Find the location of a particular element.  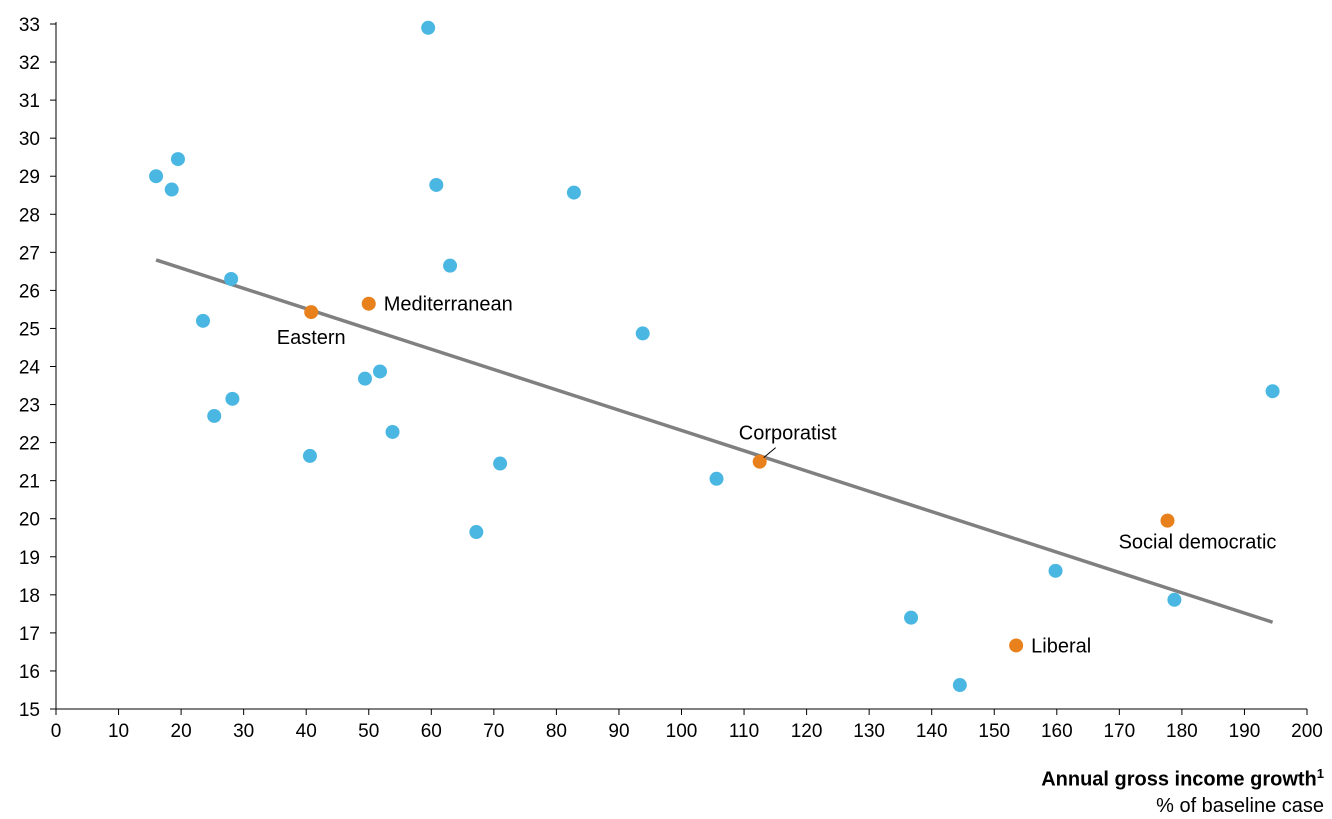

x-tick-label: 40 is located at coordinates (306, 731).